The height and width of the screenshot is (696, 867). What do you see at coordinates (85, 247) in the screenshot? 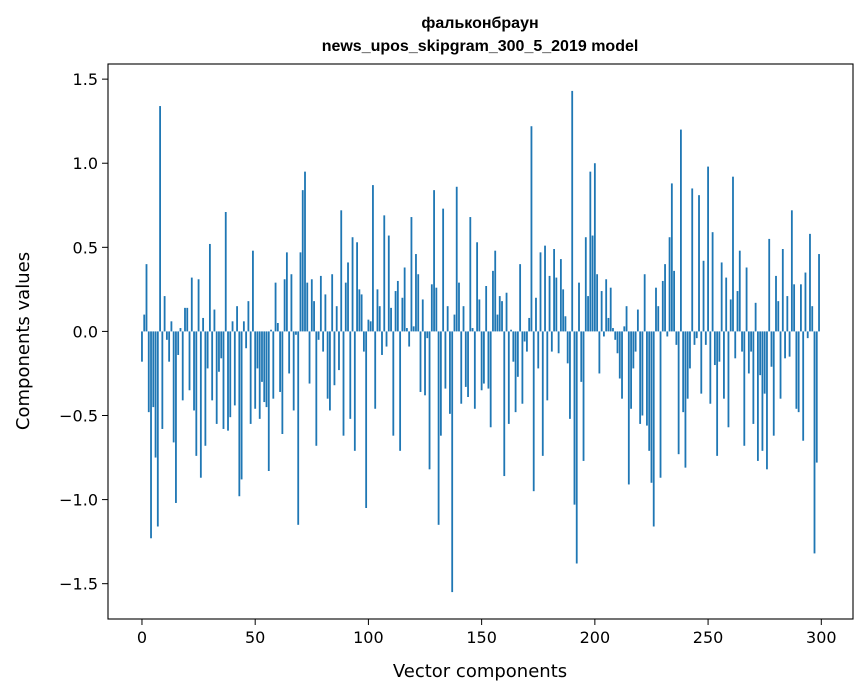
I see `y-tick-label: 0.5` at bounding box center [85, 247].